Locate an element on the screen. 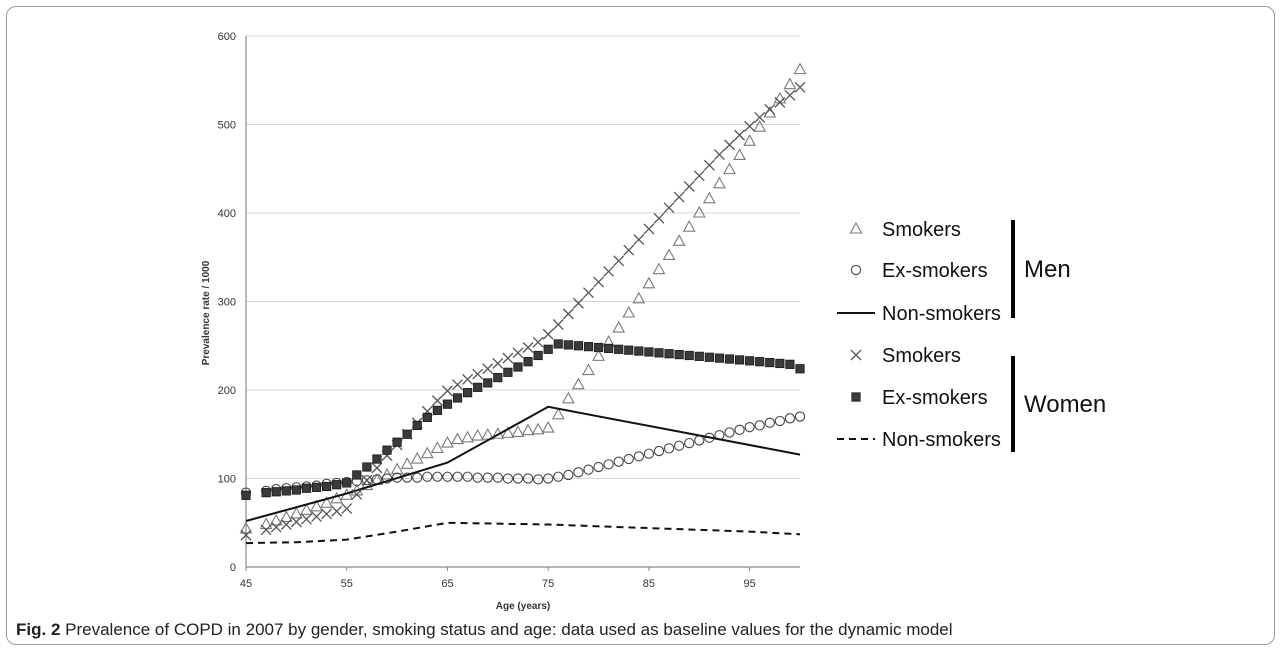 This screenshot has width=1281, height=653. x-tick-labels: 45 55 65 75 85 95 is located at coordinates (498, 584).